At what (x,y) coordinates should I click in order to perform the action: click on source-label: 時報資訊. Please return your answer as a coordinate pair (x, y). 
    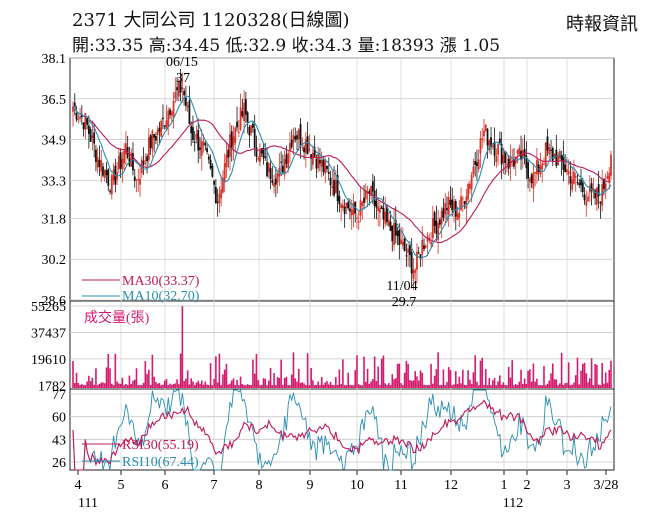
    Looking at the image, I should click on (602, 24).